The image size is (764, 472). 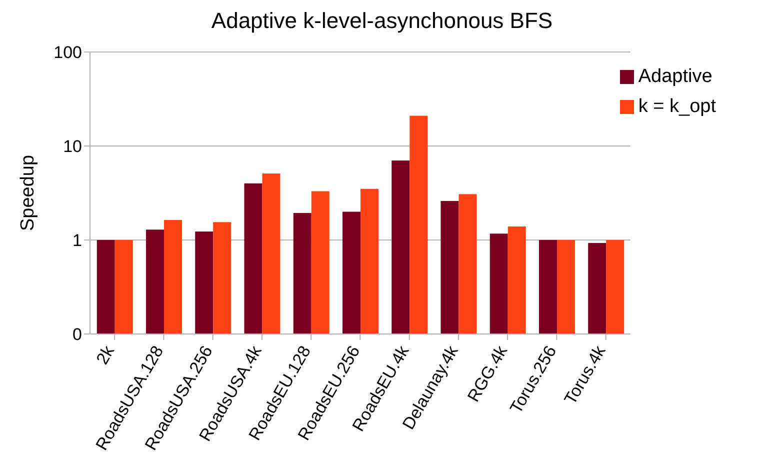 I want to click on y-tick-label: 1, so click(x=77, y=240).